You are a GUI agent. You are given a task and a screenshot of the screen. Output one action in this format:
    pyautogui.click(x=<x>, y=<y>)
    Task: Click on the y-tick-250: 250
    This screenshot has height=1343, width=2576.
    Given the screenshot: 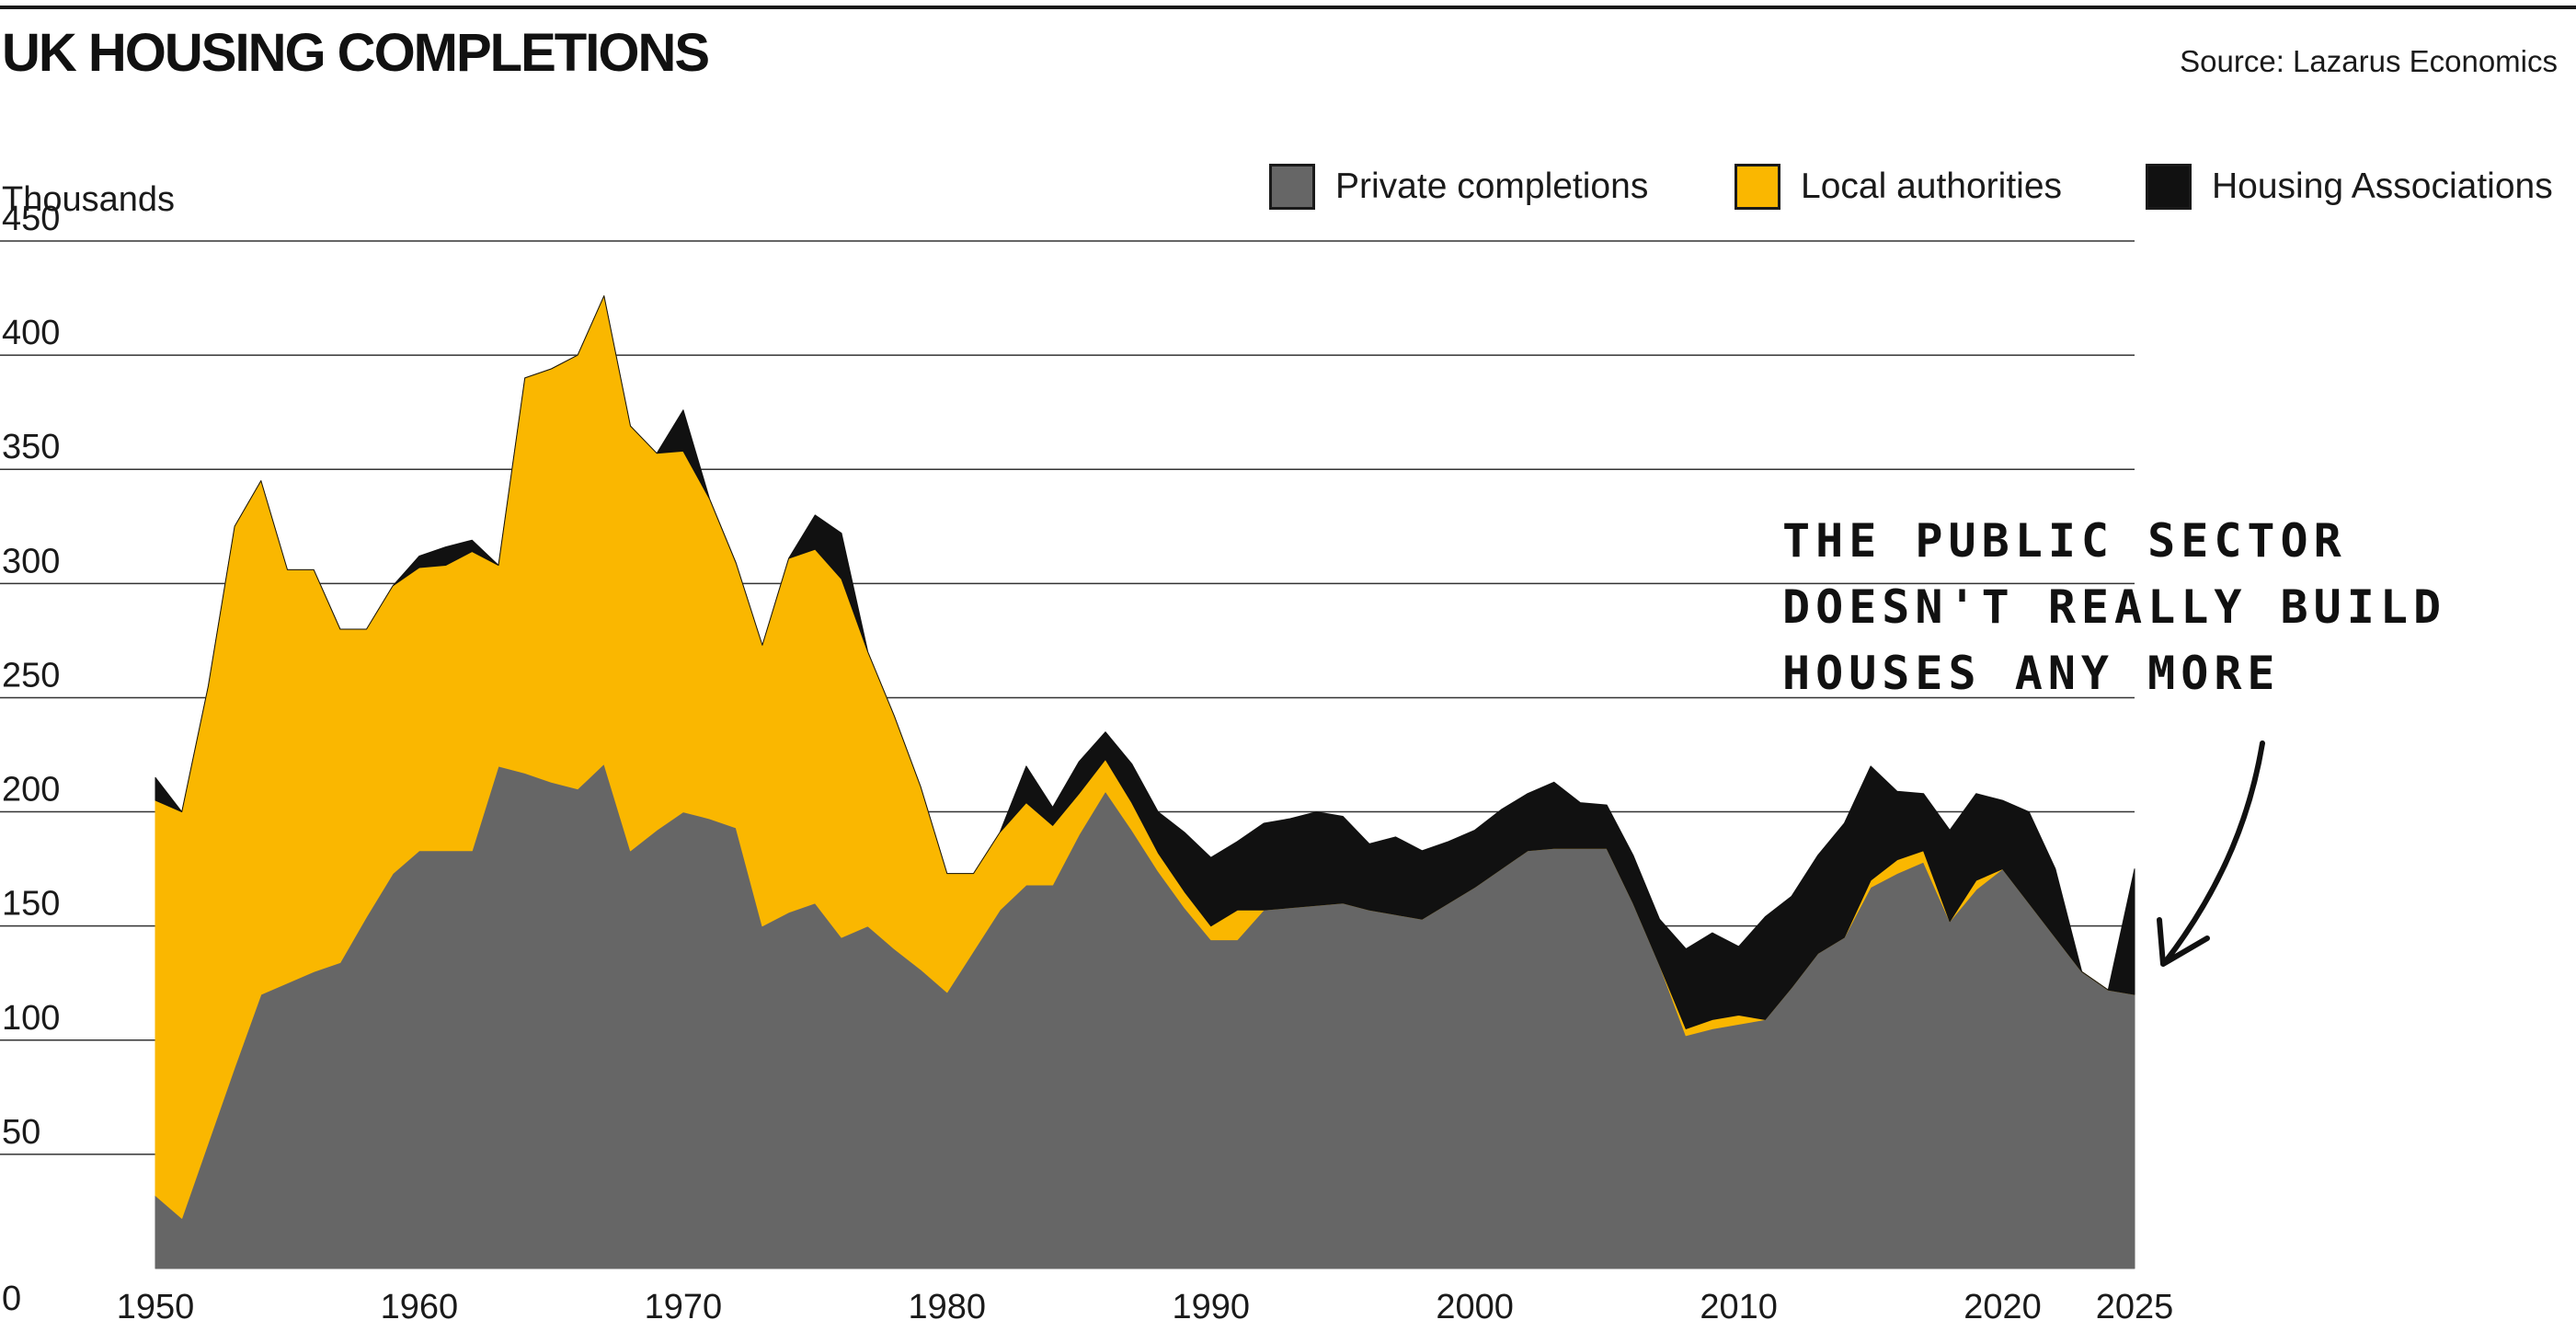 What is the action you would take?
    pyautogui.click(x=31, y=675)
    